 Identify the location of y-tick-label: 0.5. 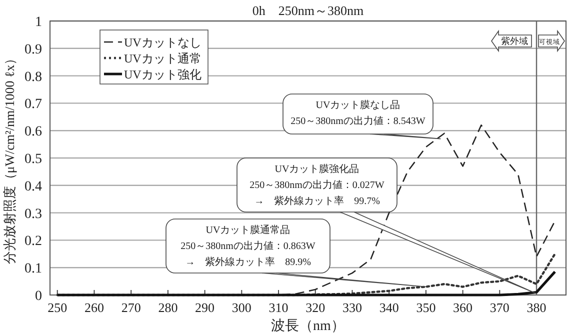
(33, 159).